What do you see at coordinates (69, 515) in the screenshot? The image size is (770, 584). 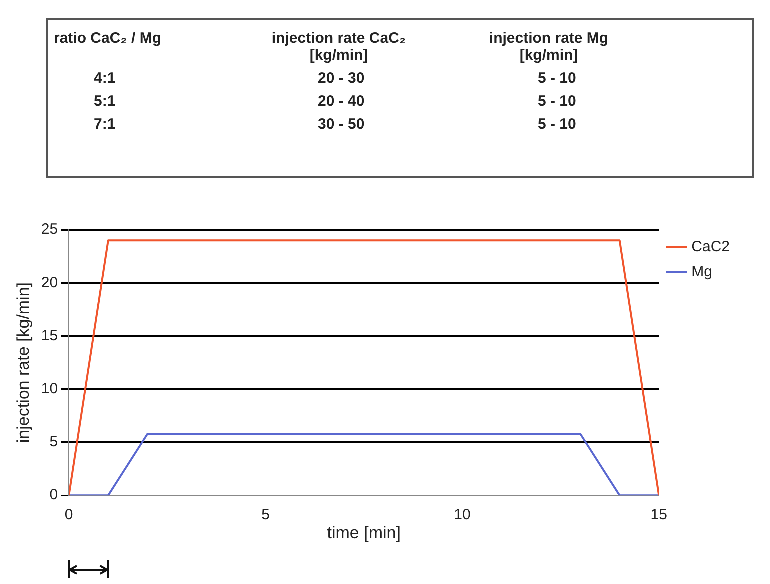 I see `x-tick-label: 0` at bounding box center [69, 515].